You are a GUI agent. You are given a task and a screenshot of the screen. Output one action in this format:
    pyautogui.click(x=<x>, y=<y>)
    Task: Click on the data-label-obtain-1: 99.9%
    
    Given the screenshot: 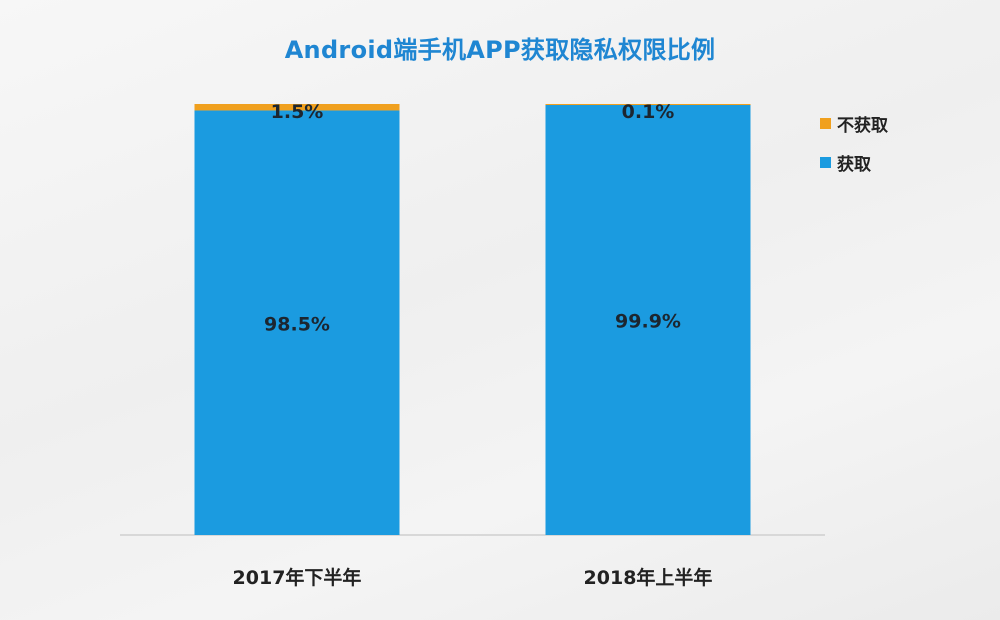 What is the action you would take?
    pyautogui.click(x=648, y=322)
    